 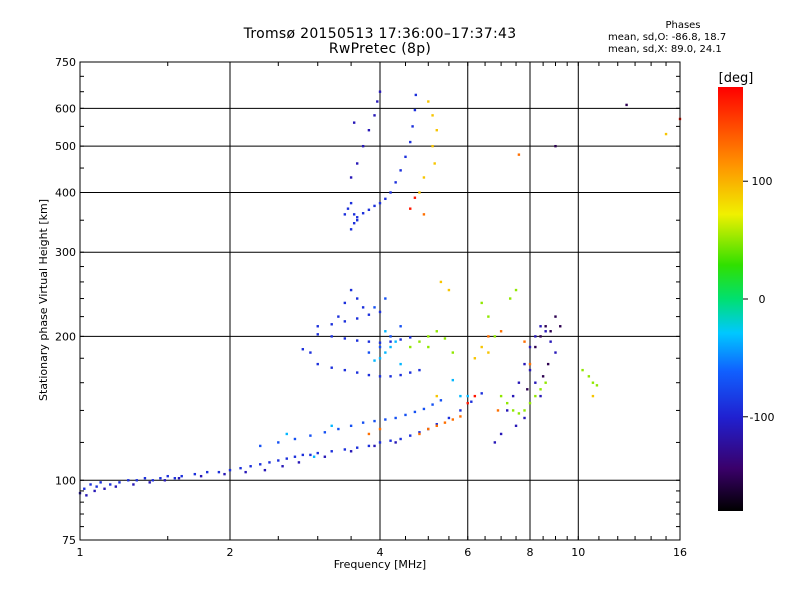 I want to click on y-tick-label: 600, so click(x=65, y=108).